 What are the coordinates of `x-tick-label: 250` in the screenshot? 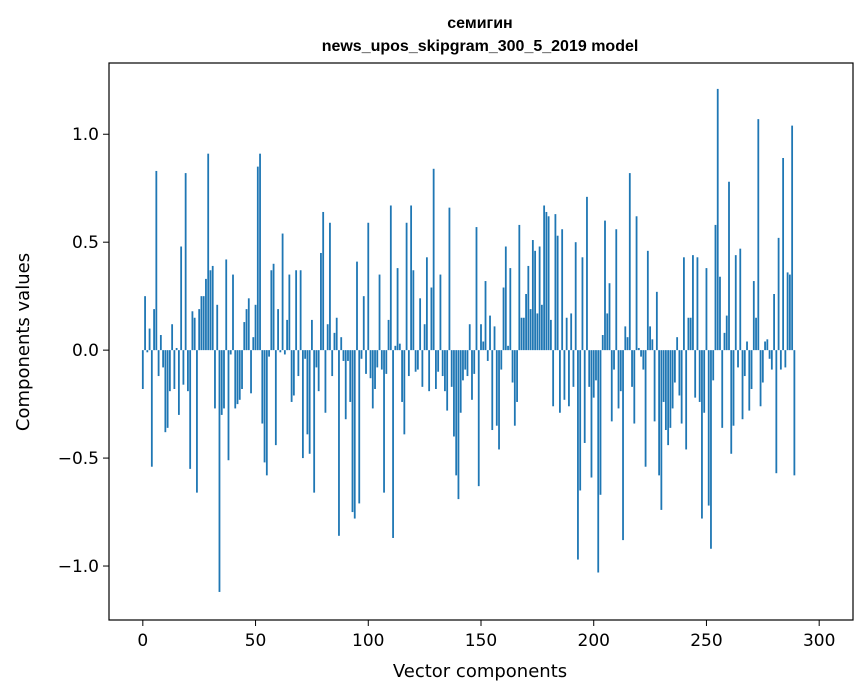 It's located at (706, 641).